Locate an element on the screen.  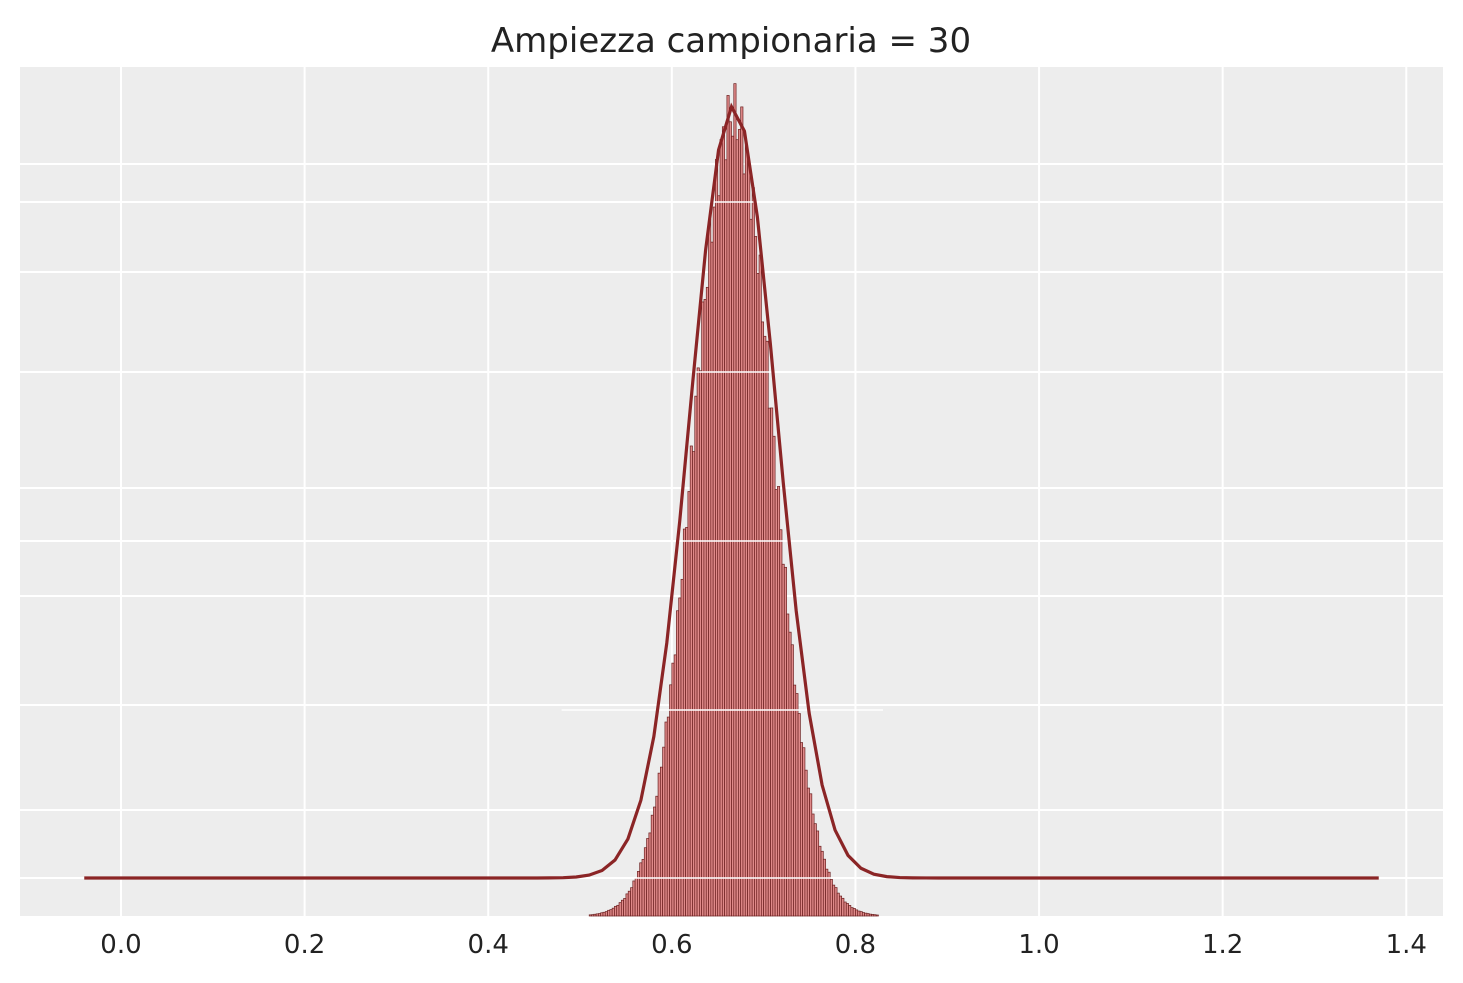
x-tick-label-5: 1.0 is located at coordinates (1038, 945).